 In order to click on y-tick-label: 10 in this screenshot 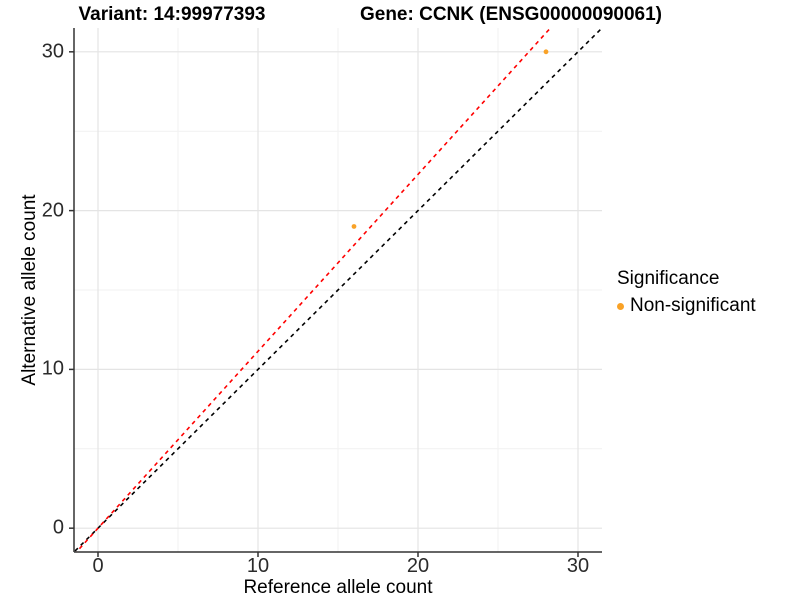, I will do `click(52, 368)`.